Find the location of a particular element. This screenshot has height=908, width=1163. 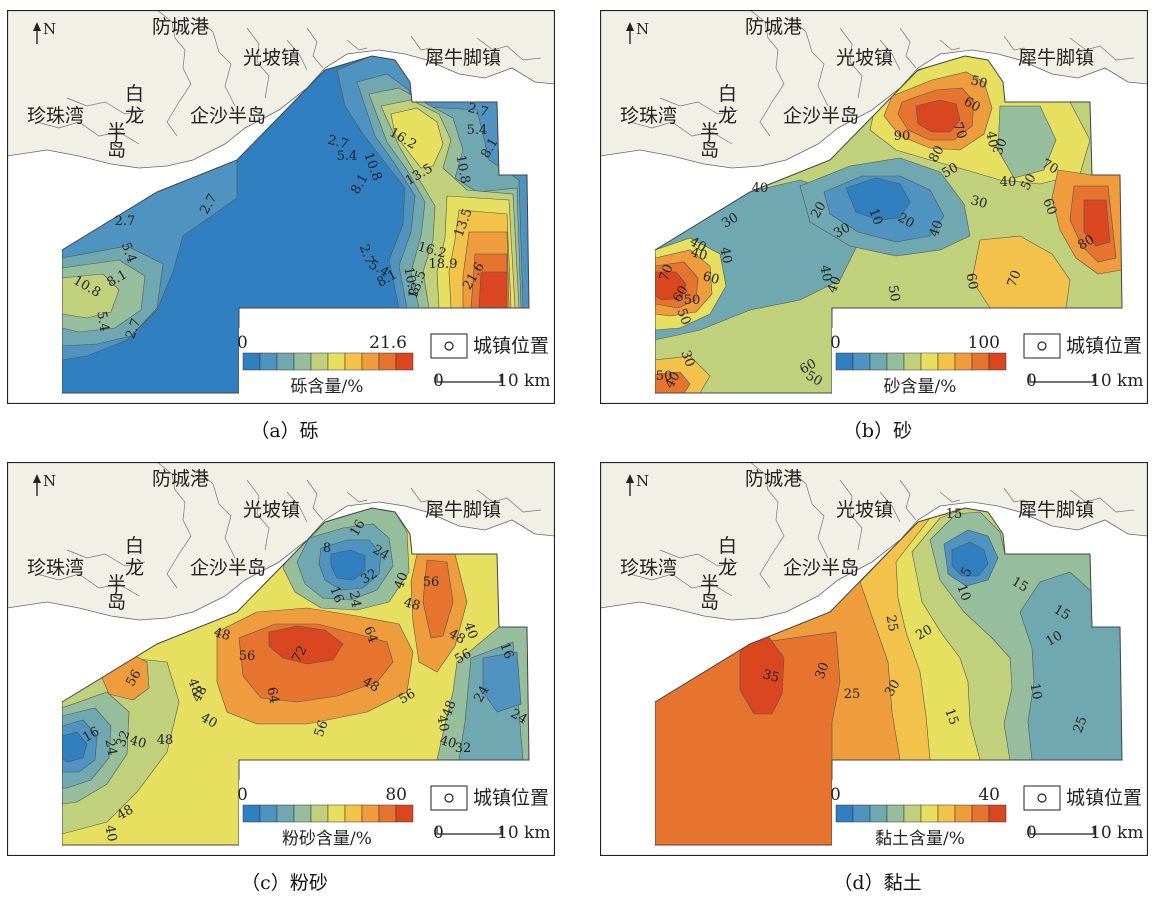

contour-label: 8 is located at coordinates (327, 548).